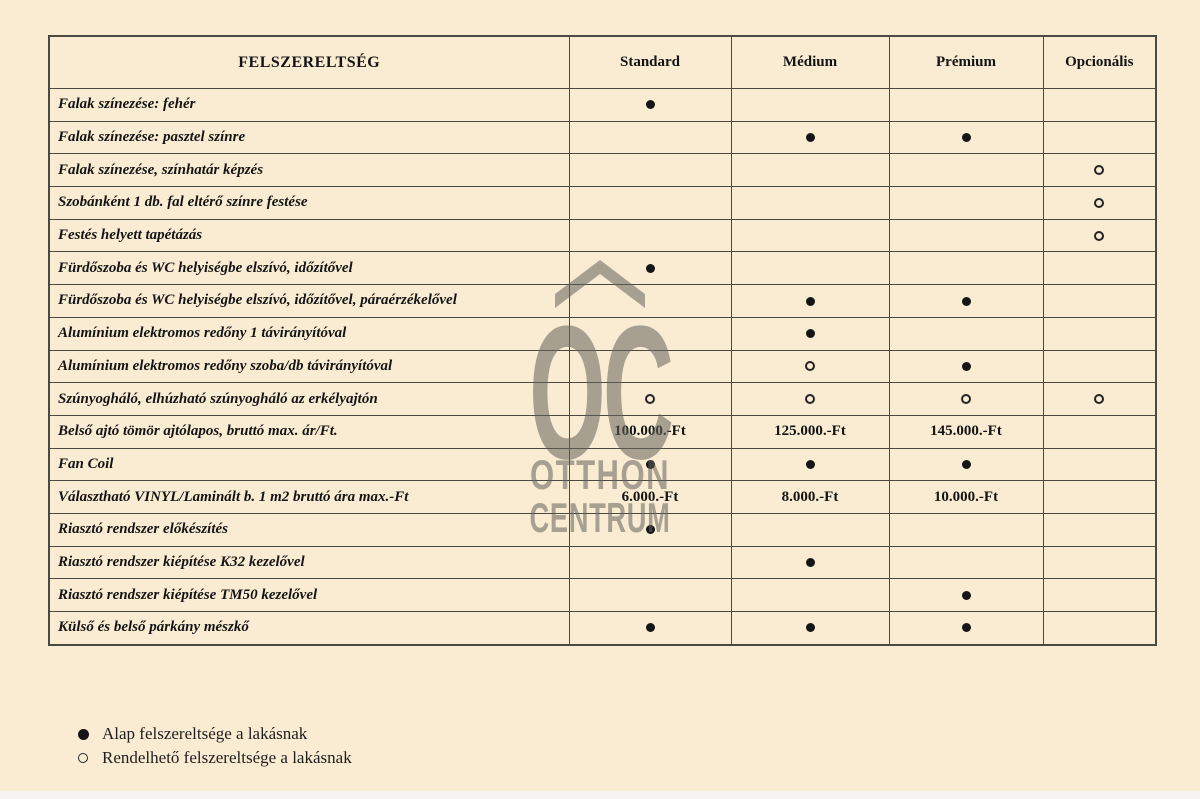  Describe the element at coordinates (309, 529) in the screenshot. I see `row-label: Riasztó rendszer előkészítés` at that location.